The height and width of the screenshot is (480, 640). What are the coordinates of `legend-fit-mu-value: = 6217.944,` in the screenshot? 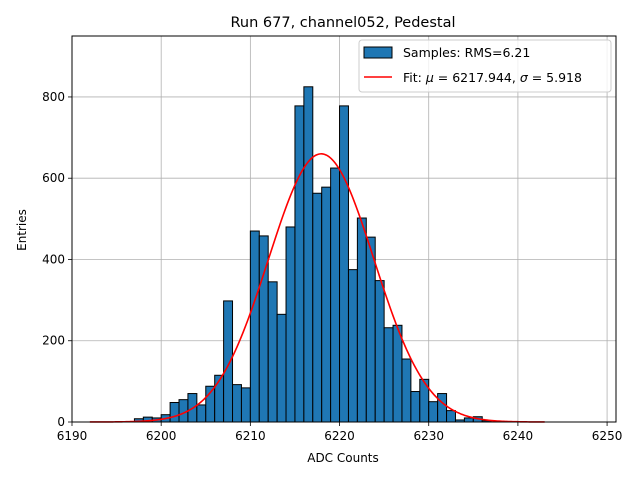 It's located at (477, 77).